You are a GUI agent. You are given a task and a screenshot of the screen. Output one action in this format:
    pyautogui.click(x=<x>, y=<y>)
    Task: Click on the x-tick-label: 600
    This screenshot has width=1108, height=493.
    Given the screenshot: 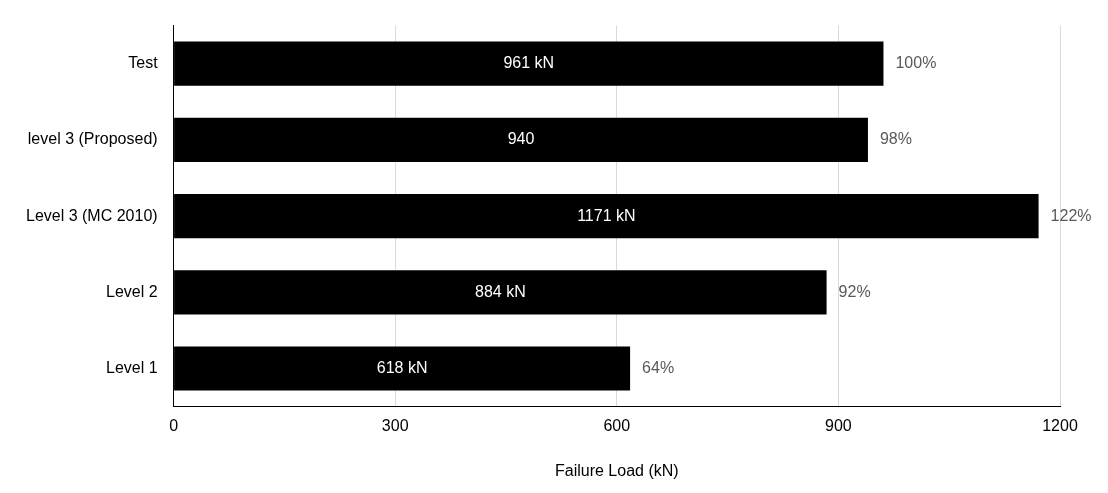 What is the action you would take?
    pyautogui.click(x=617, y=425)
    